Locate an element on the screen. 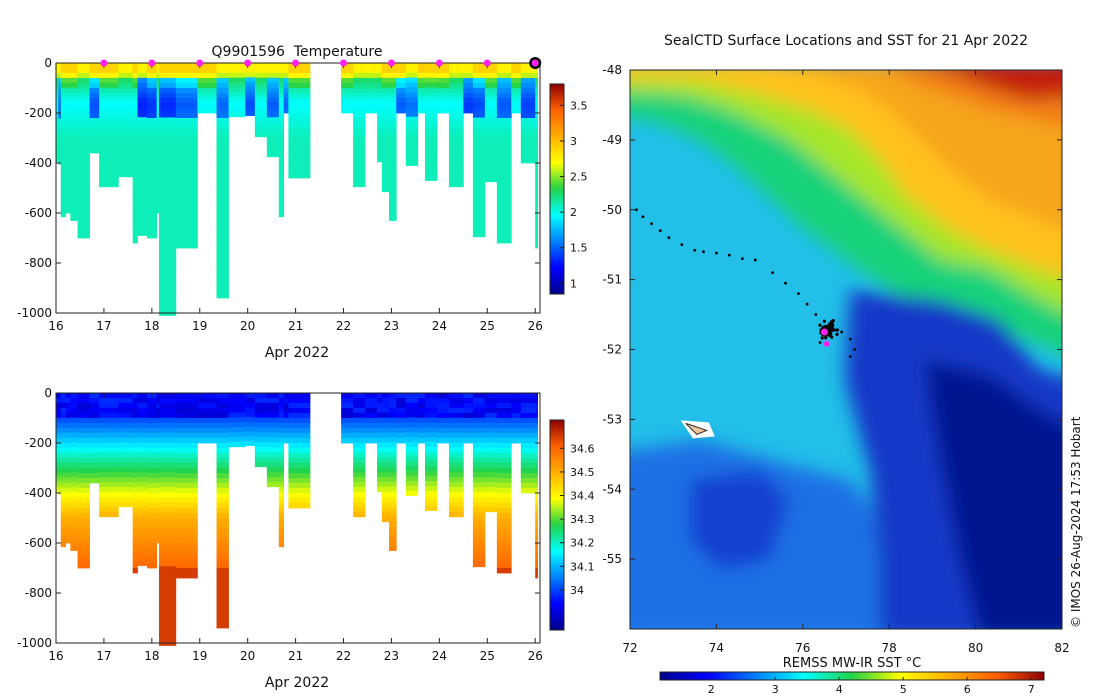  map-x-tick-label: 72 is located at coordinates (629, 648).